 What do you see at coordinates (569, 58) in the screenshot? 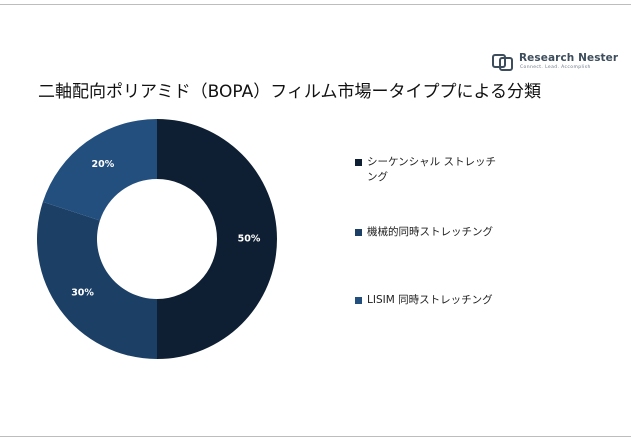
I see `brand-name: Research Nester` at bounding box center [569, 58].